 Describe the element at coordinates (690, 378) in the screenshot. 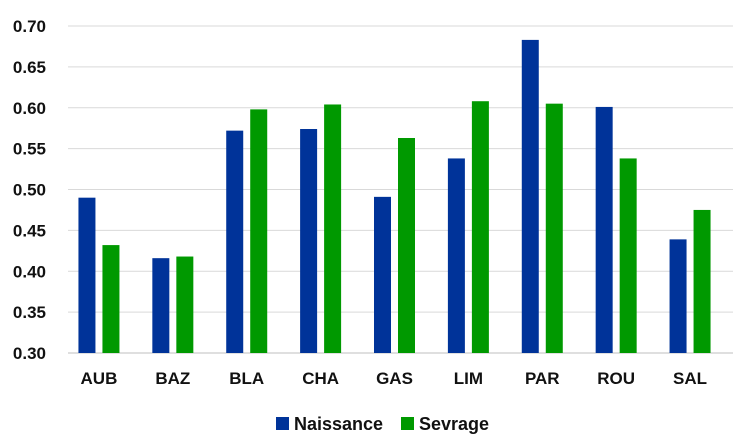

I see `x-tick-label: SAL` at that location.